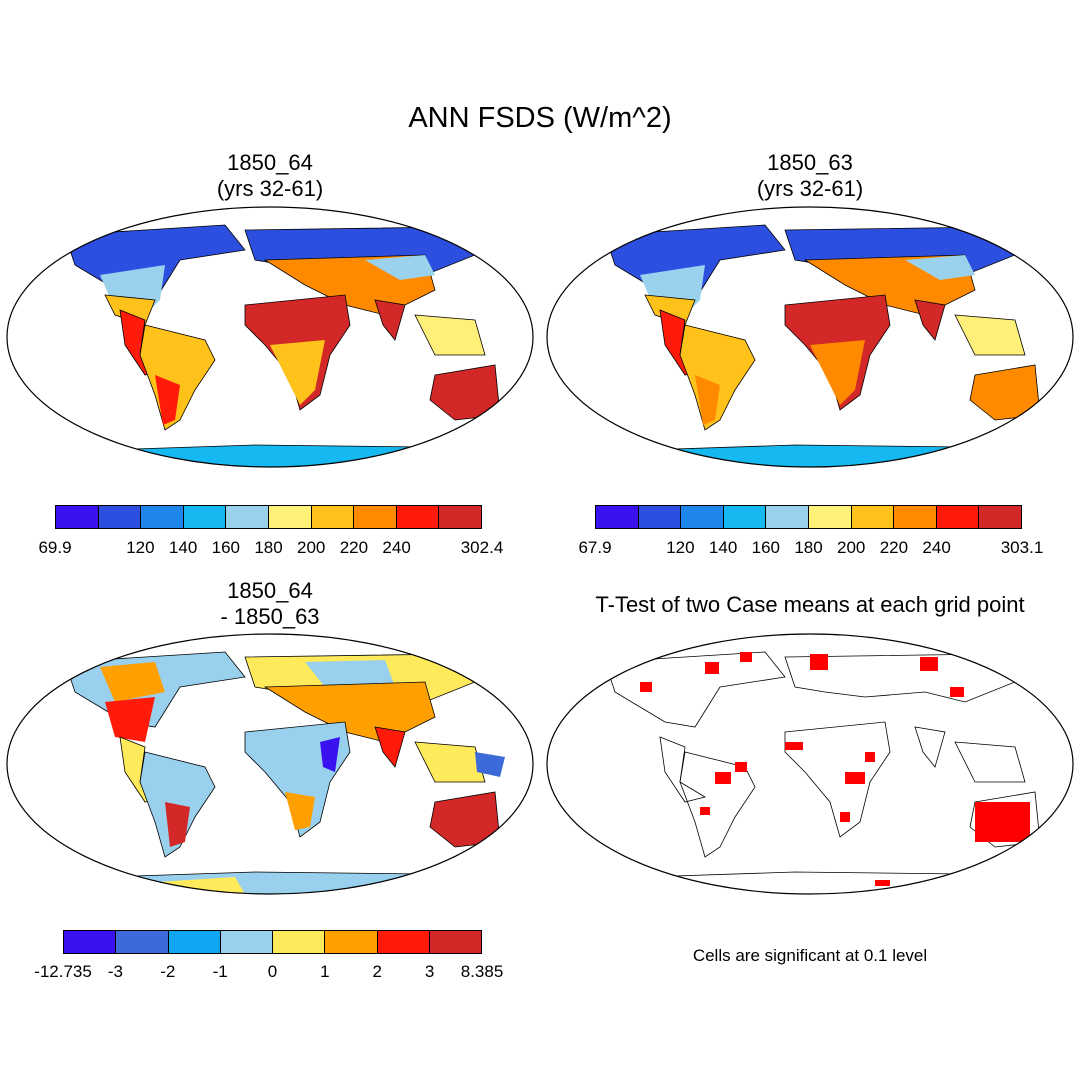  I want to click on panel-difference-subtitle: - 1850_63, so click(270, 616).